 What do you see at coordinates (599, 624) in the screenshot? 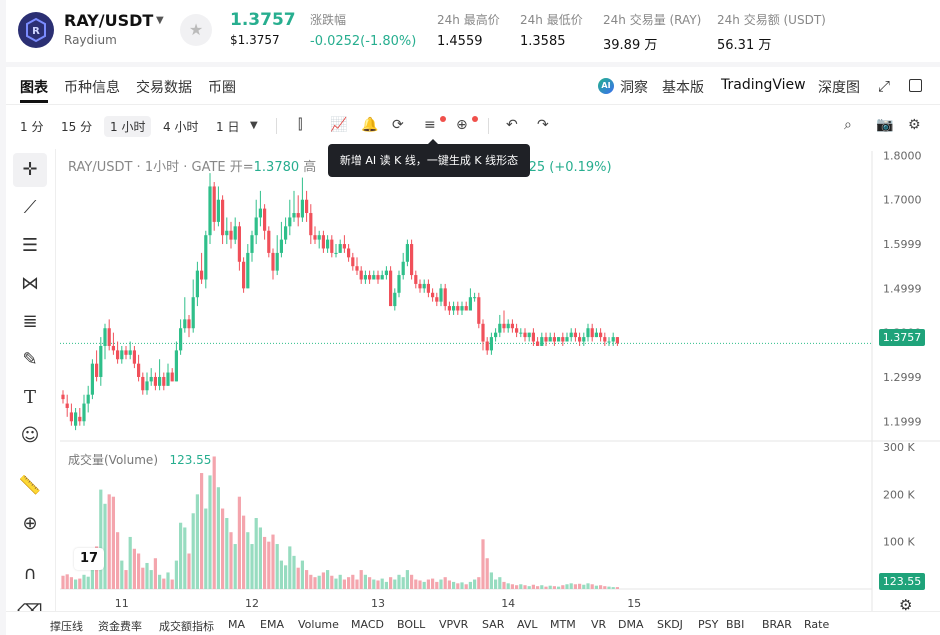
I see `indicator-vr: VR` at bounding box center [599, 624].